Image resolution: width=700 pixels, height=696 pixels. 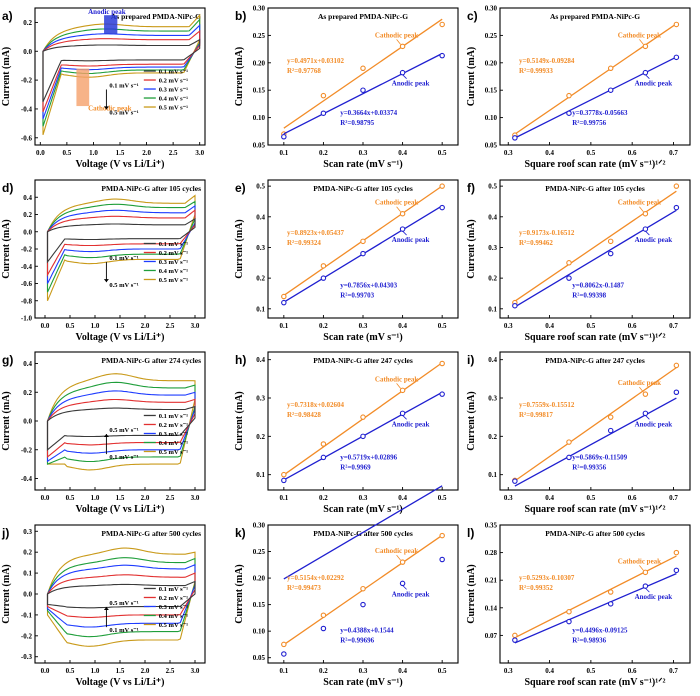 I want to click on y-tick-label: -0.8, so click(x=27, y=301).